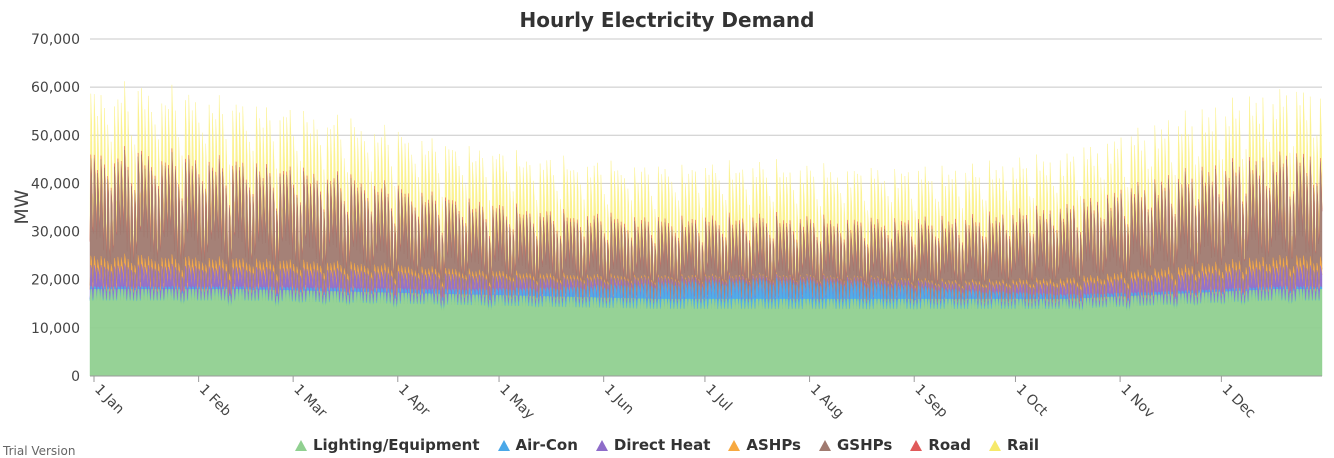 This screenshot has width=1334, height=458. What do you see at coordinates (22, 206) in the screenshot?
I see `y-axis-label: MW` at bounding box center [22, 206].